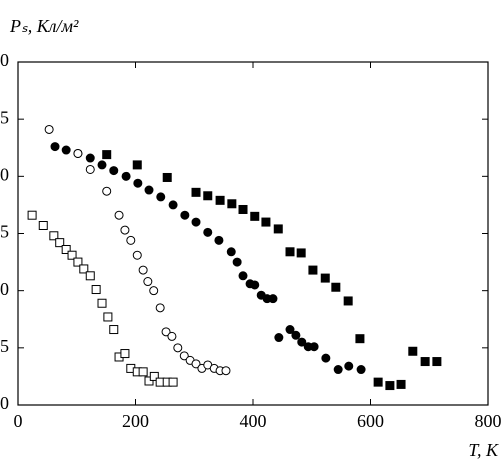  I want to click on x-tick-label: 600, so click(370, 421).